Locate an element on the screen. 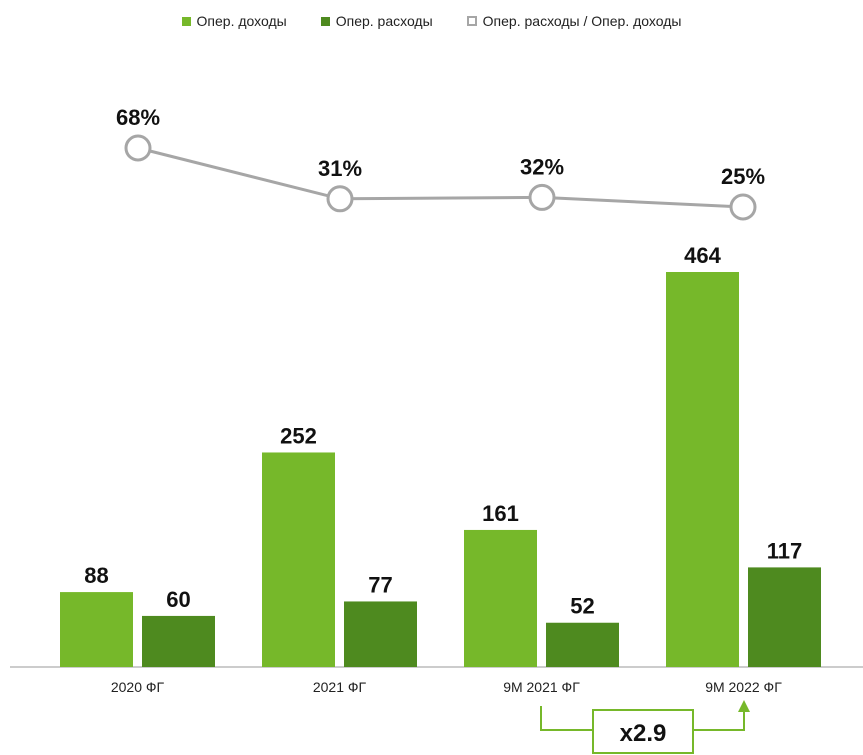 This screenshot has width=863, height=755. data-label-expenses-3: 117 is located at coordinates (785, 550).